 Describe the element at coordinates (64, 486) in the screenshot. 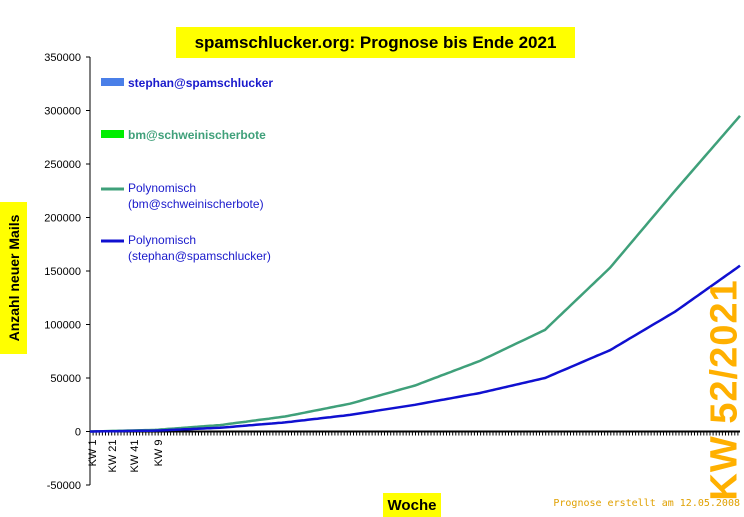

I see `y-tick-label: -50000` at that location.